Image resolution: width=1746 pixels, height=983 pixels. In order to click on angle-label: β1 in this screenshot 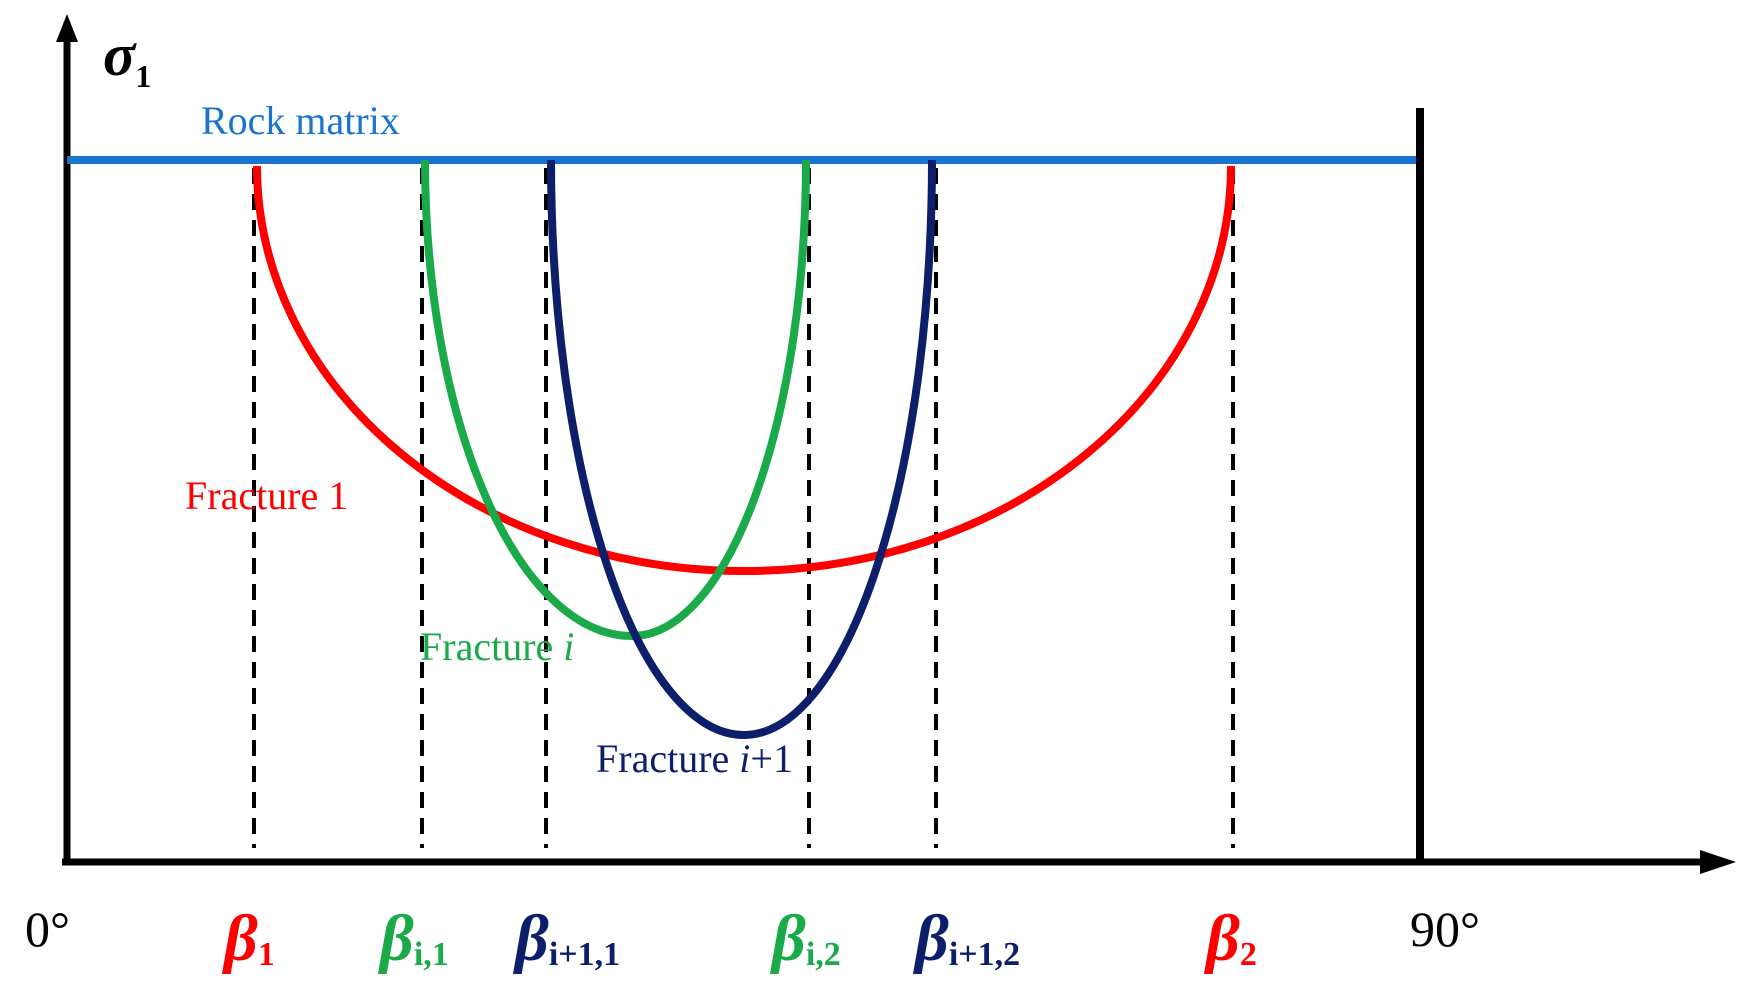, I will do `click(248, 938)`.